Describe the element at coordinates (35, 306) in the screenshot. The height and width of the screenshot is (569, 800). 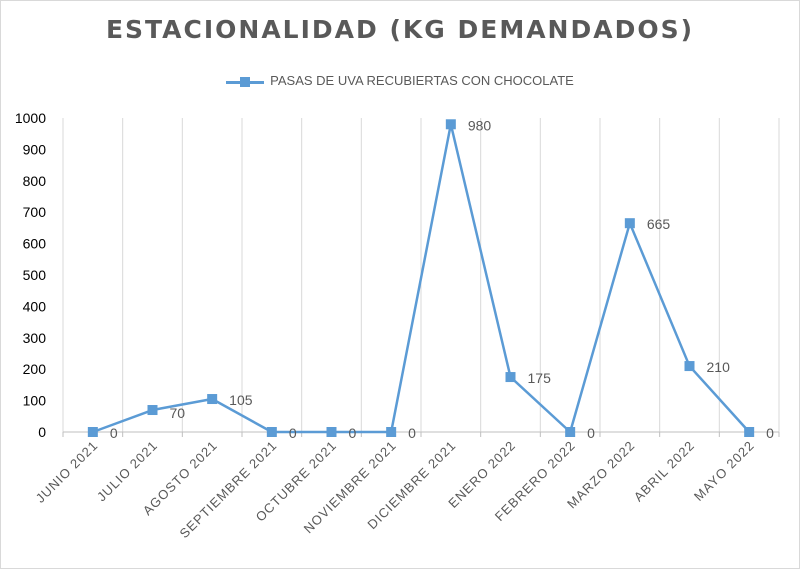
I see `y-tick-label: 400` at that location.